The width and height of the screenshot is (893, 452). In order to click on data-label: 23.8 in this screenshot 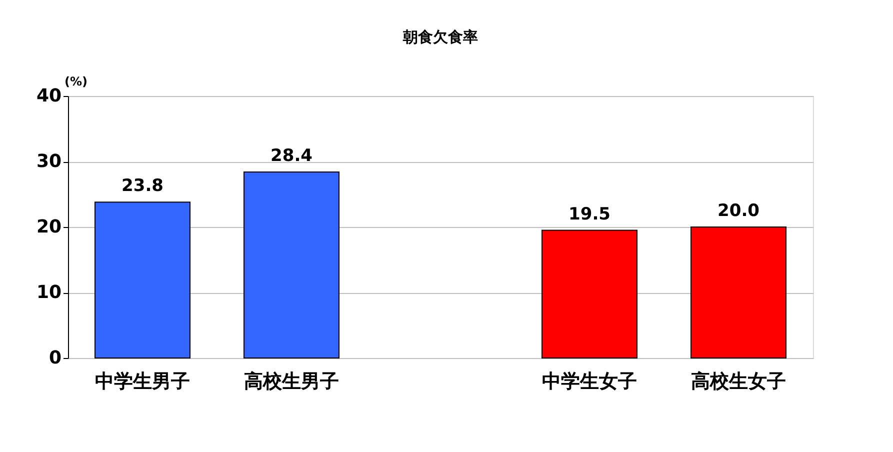, I will do `click(143, 186)`.